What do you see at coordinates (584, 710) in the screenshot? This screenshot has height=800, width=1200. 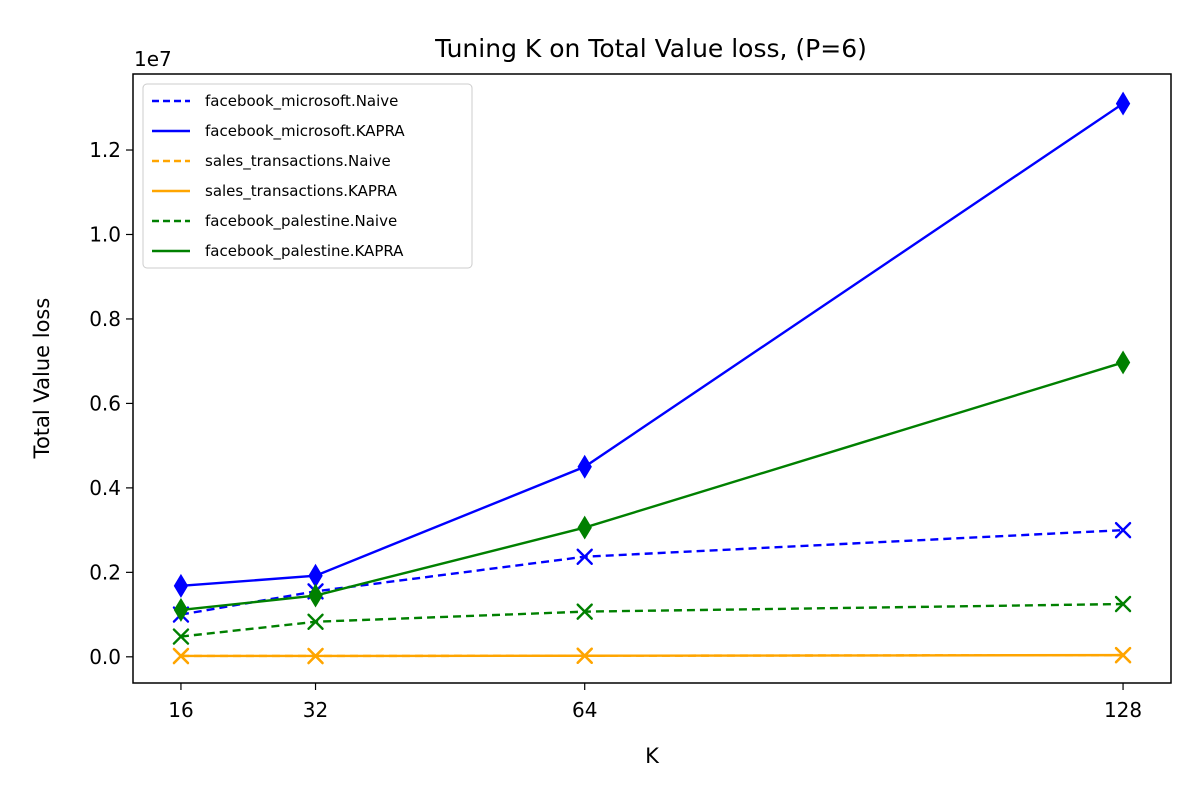 I see `x-tick-label: 64` at bounding box center [584, 710].